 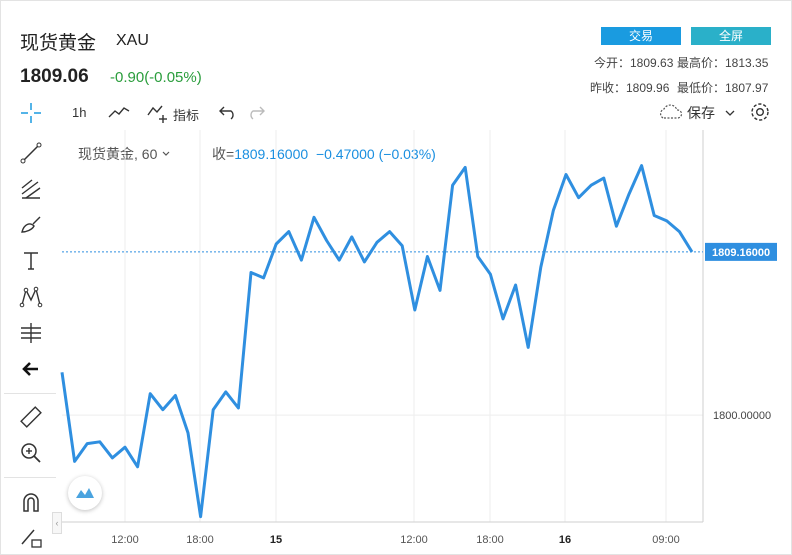 I want to click on measure-tool-icon, so click(x=31, y=333).